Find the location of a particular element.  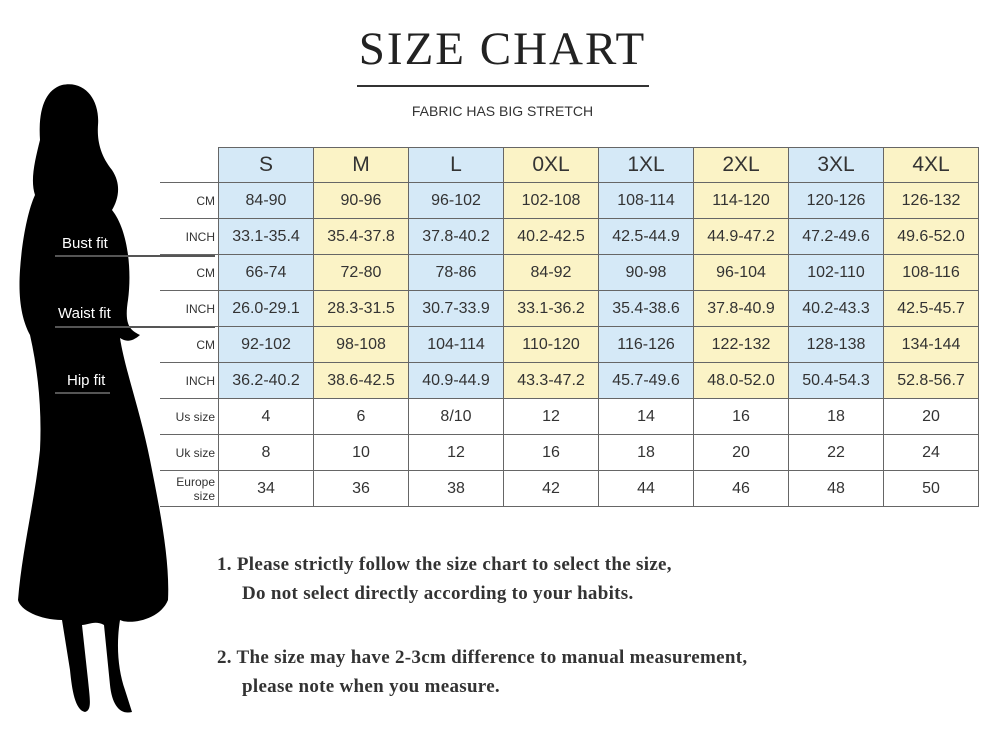

table-cell: 72-80 is located at coordinates (361, 272).